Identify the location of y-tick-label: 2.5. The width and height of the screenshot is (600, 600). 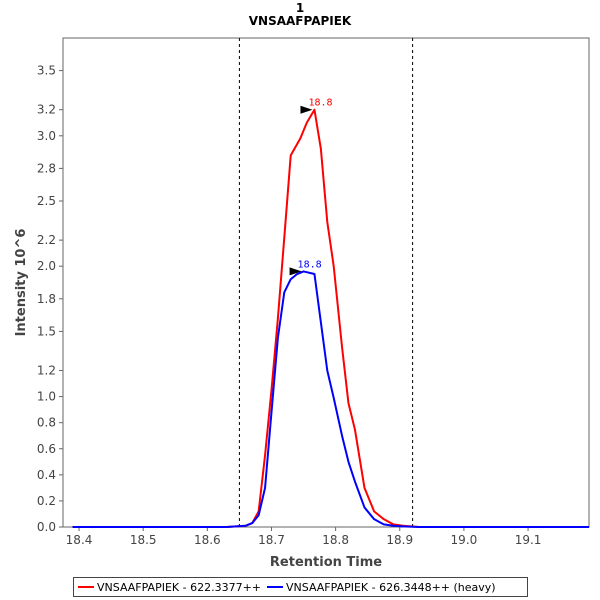
(46, 201).